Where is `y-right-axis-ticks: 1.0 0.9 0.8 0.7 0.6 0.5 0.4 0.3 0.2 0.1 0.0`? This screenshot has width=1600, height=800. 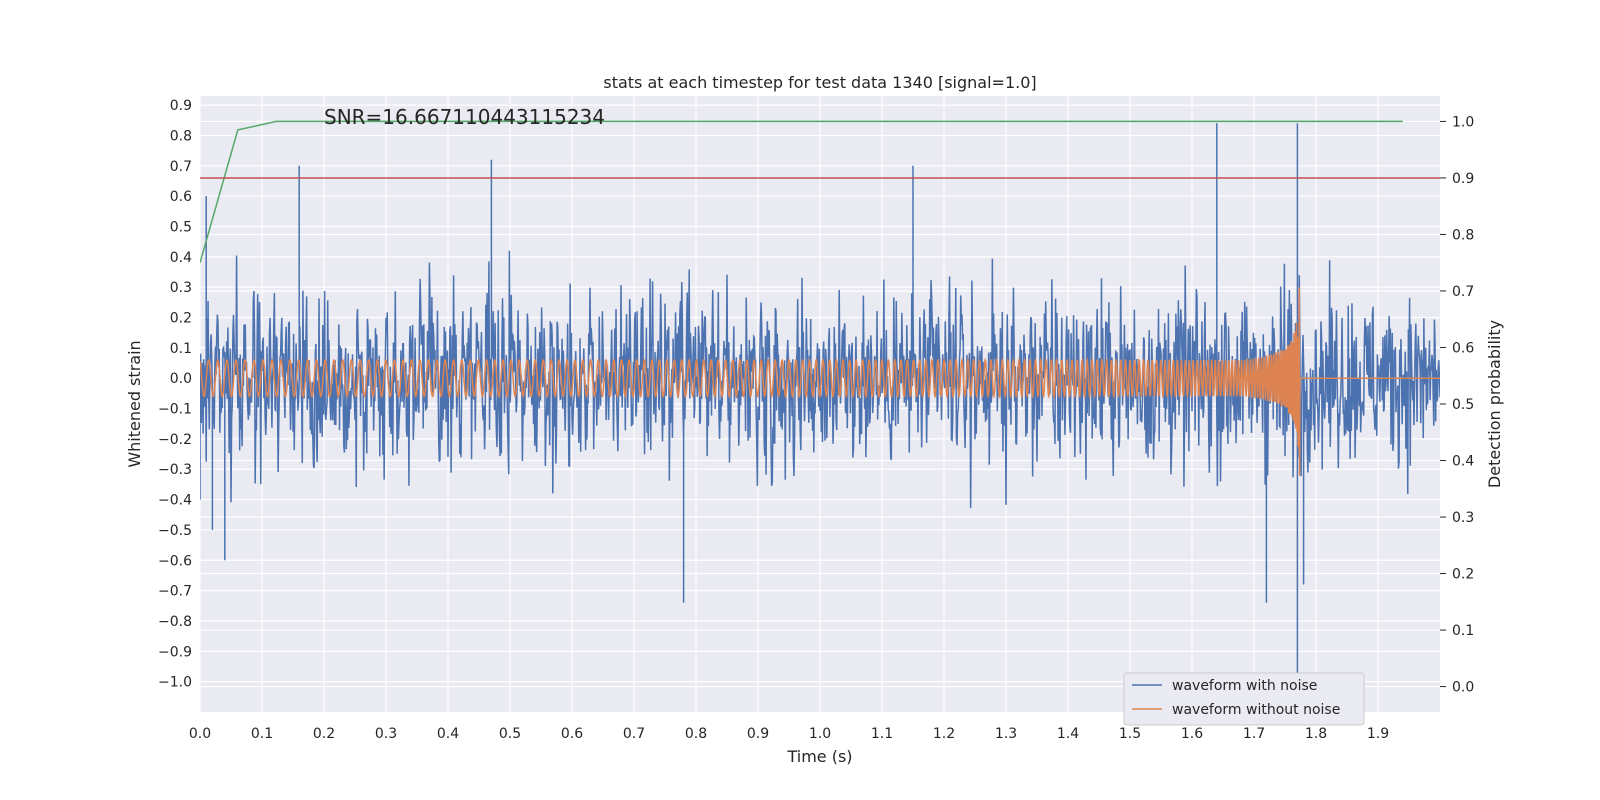
y-right-axis-ticks: 1.0 0.9 0.8 0.7 0.6 0.5 0.4 0.3 0.2 0.1 0.0 is located at coordinates (1457, 405).